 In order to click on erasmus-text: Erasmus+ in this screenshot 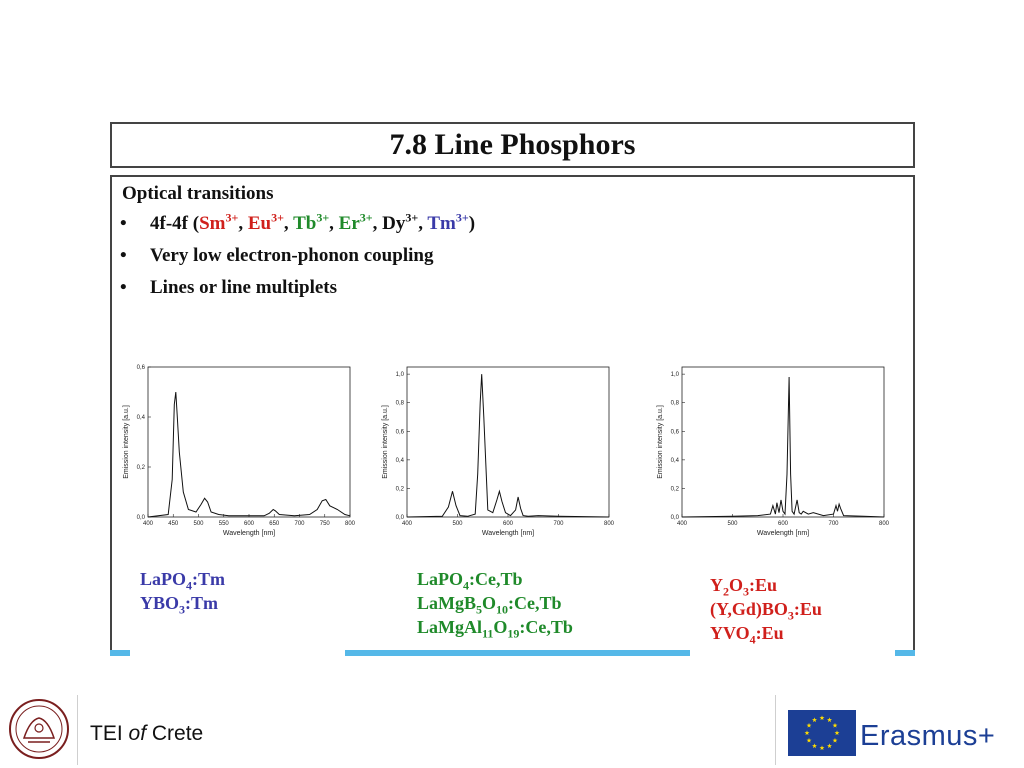, I will do `click(928, 736)`.